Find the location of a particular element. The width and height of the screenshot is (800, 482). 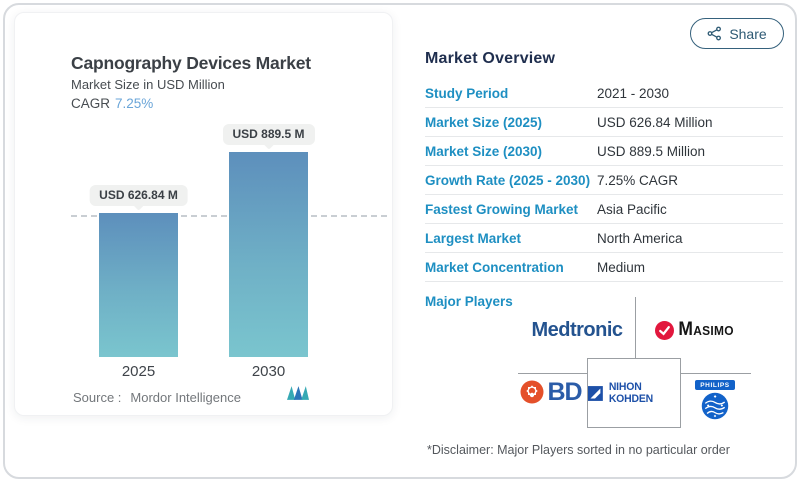

source-attribution: Source : Mordor Intelligence is located at coordinates (157, 397).